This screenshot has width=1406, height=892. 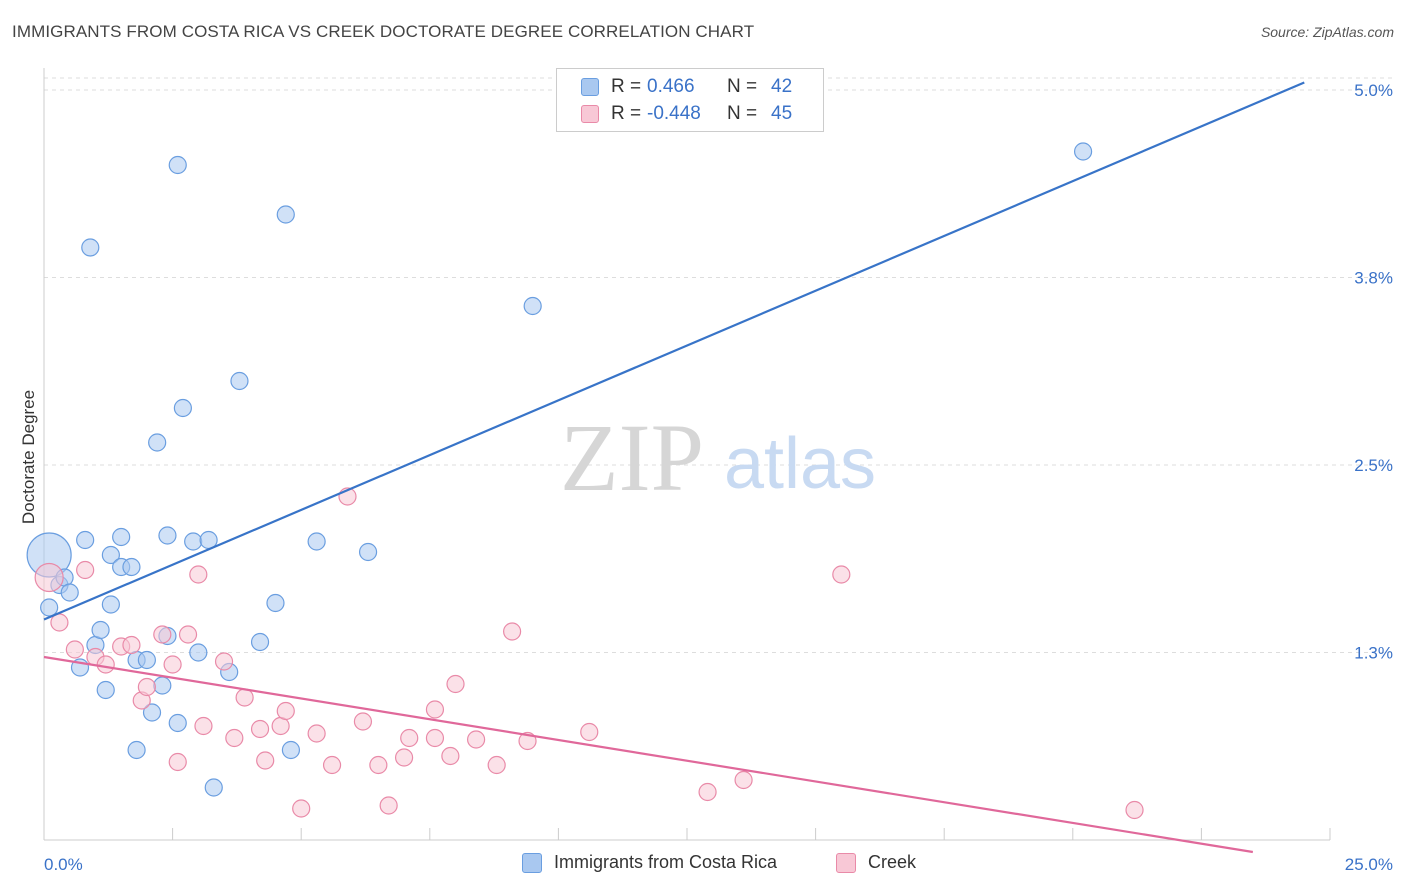 I want to click on watermark-atlas: atlas, so click(x=800, y=464).